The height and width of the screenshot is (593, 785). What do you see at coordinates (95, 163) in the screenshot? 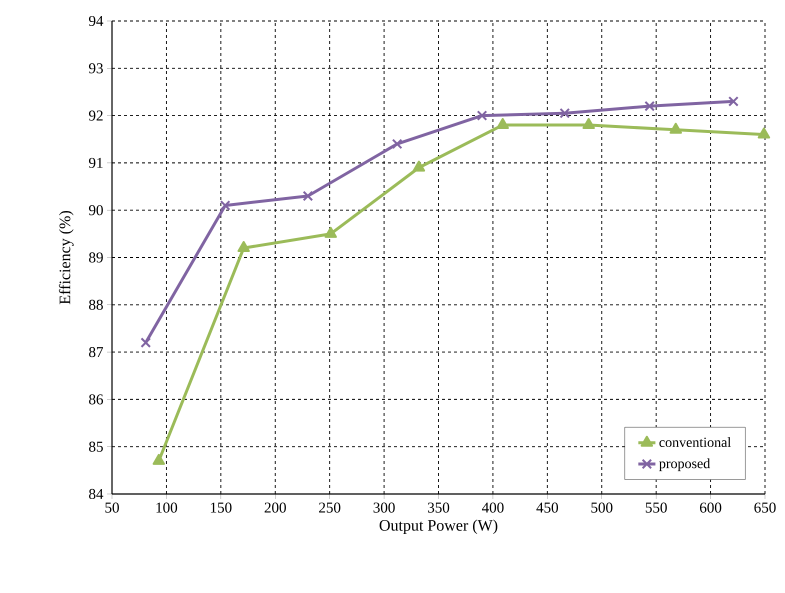
I see `y-tick-label: 91` at bounding box center [95, 163].